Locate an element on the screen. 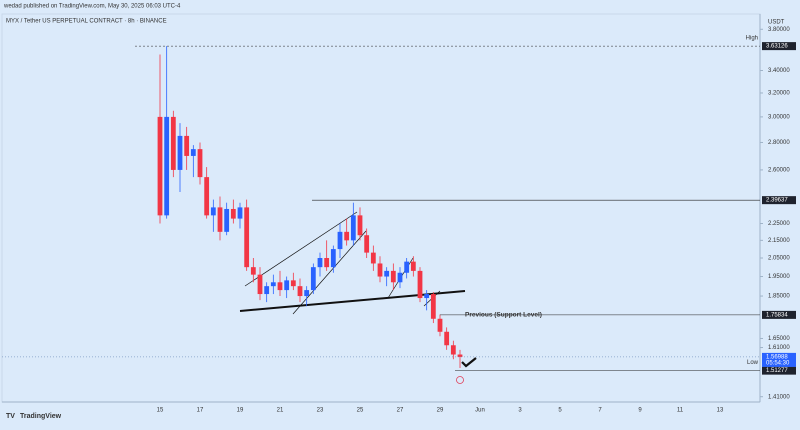 Image resolution: width=800 pixels, height=430 pixels. x-tick-label: 17 is located at coordinates (200, 411).